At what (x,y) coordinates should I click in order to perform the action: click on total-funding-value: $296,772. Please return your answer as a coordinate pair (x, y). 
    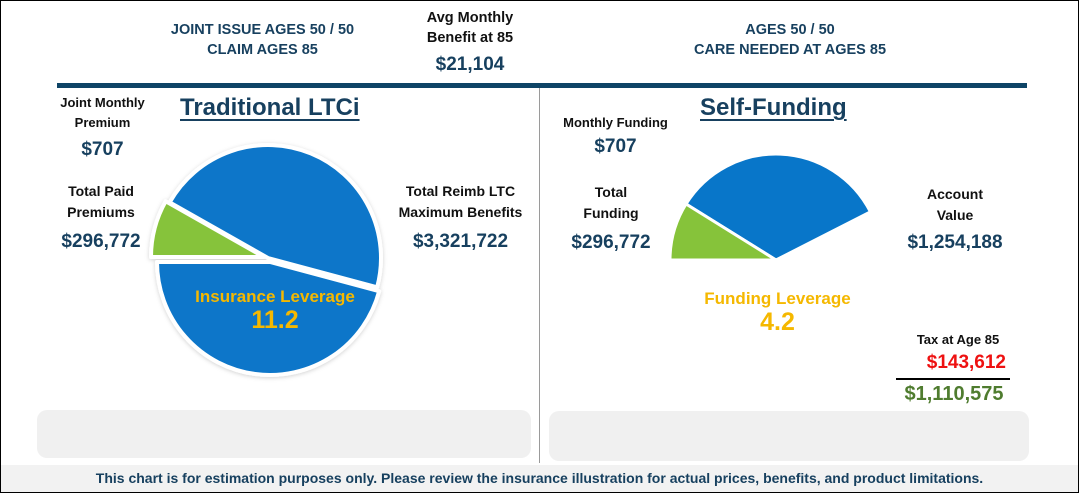
    Looking at the image, I should click on (611, 242).